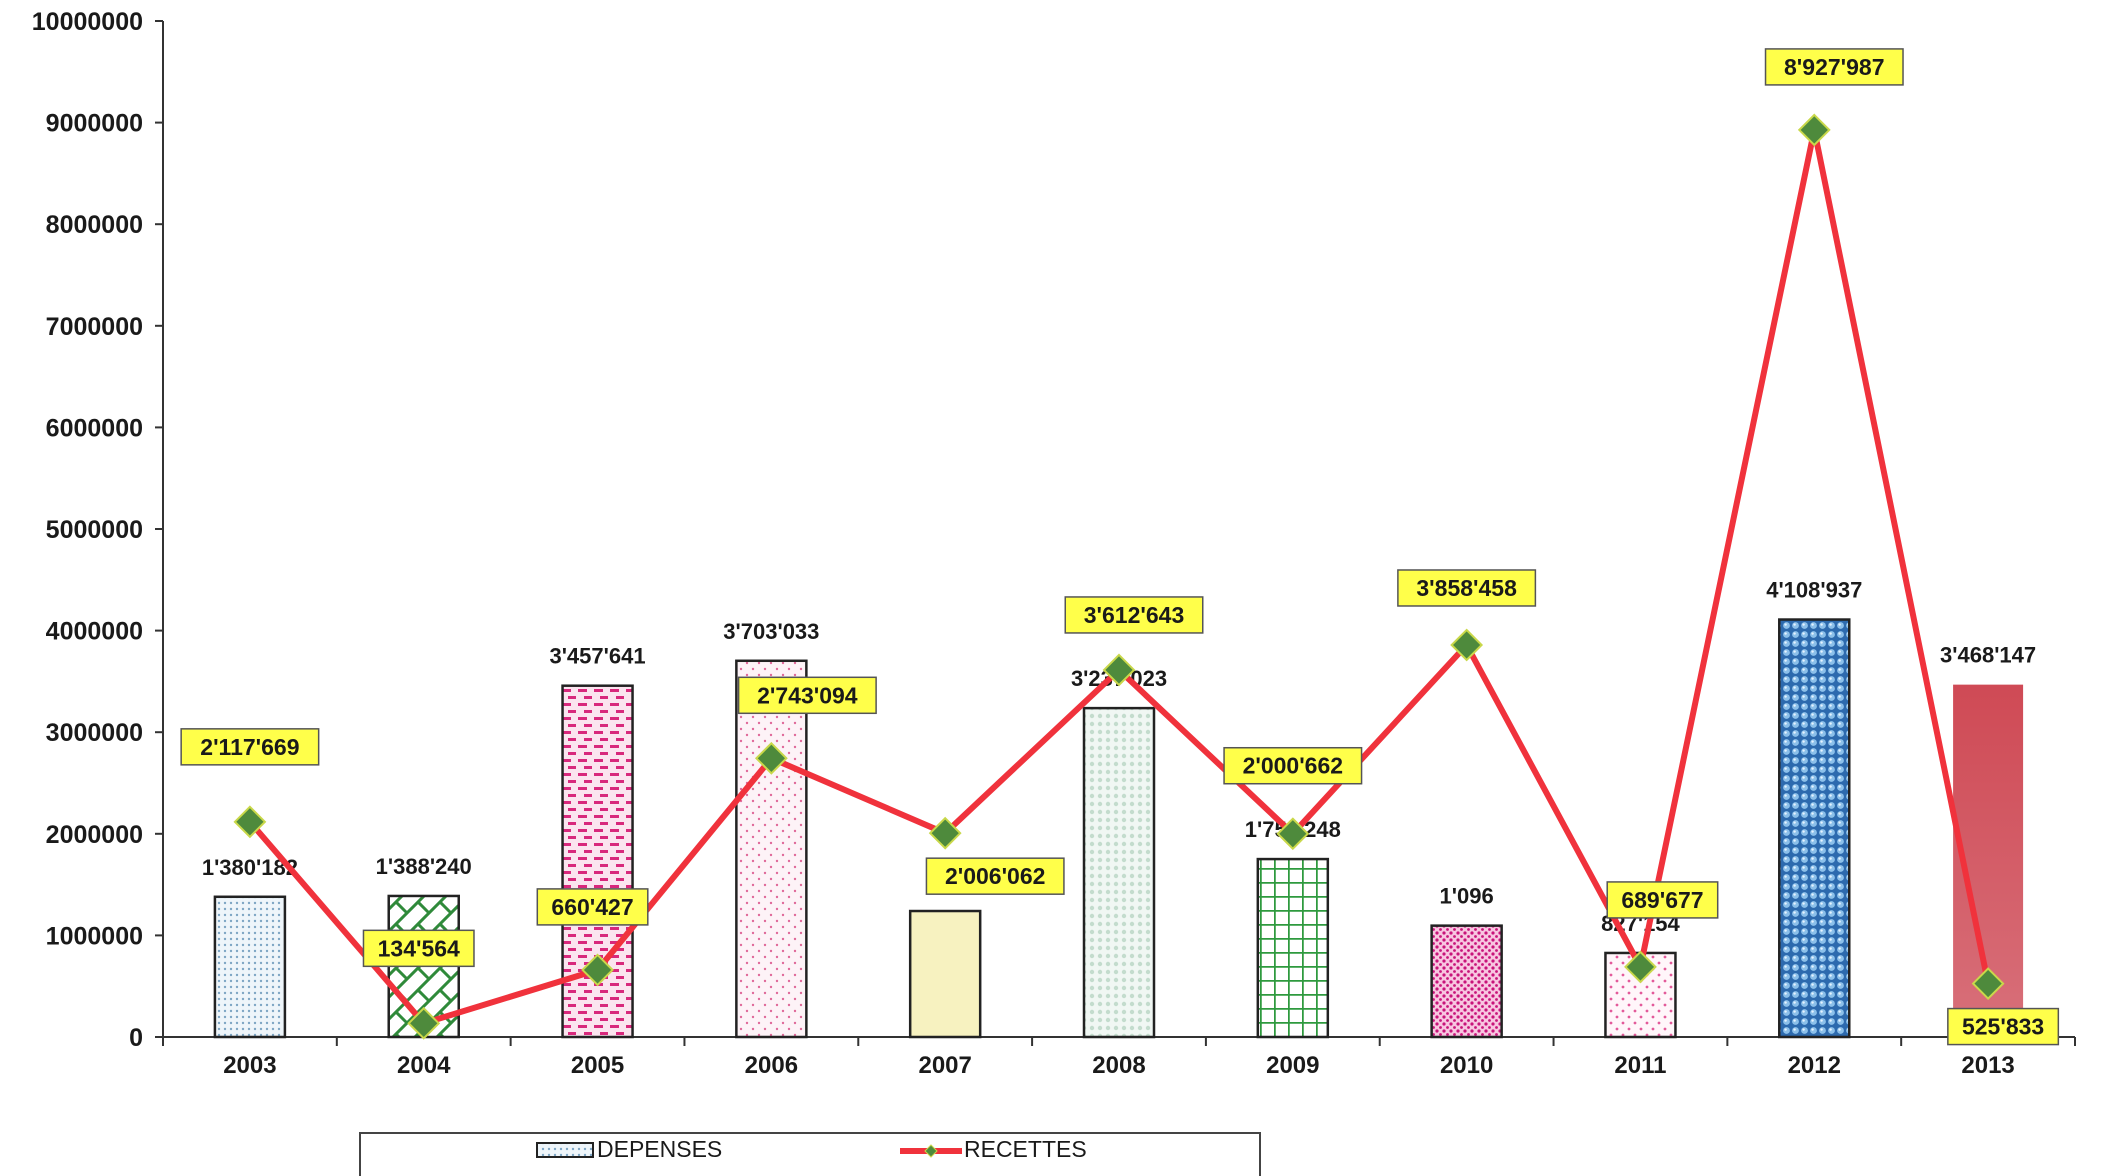 The height and width of the screenshot is (1176, 2105). Describe the element at coordinates (771, 631) in the screenshot. I see `bar-value-label: 3'703'033` at that location.